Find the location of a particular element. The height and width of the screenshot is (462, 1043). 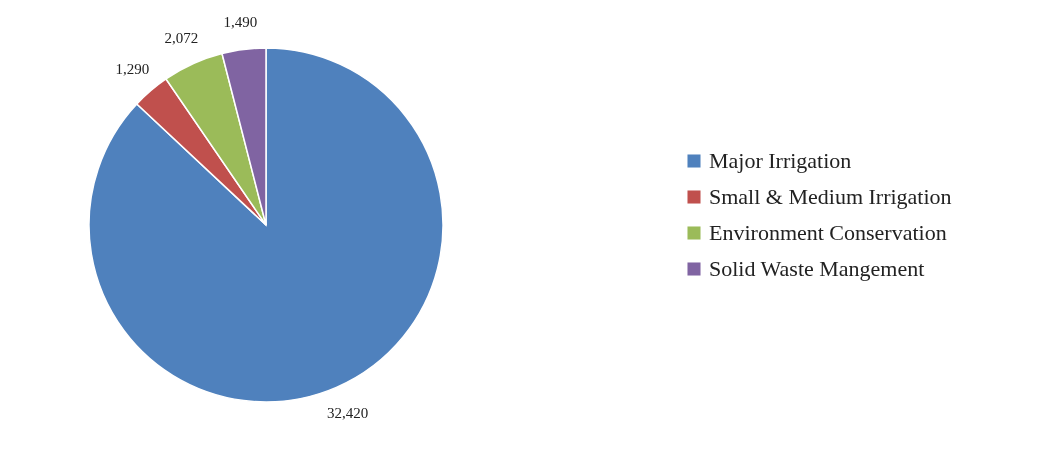

legend-label: Major Irrigation is located at coordinates (780, 160).